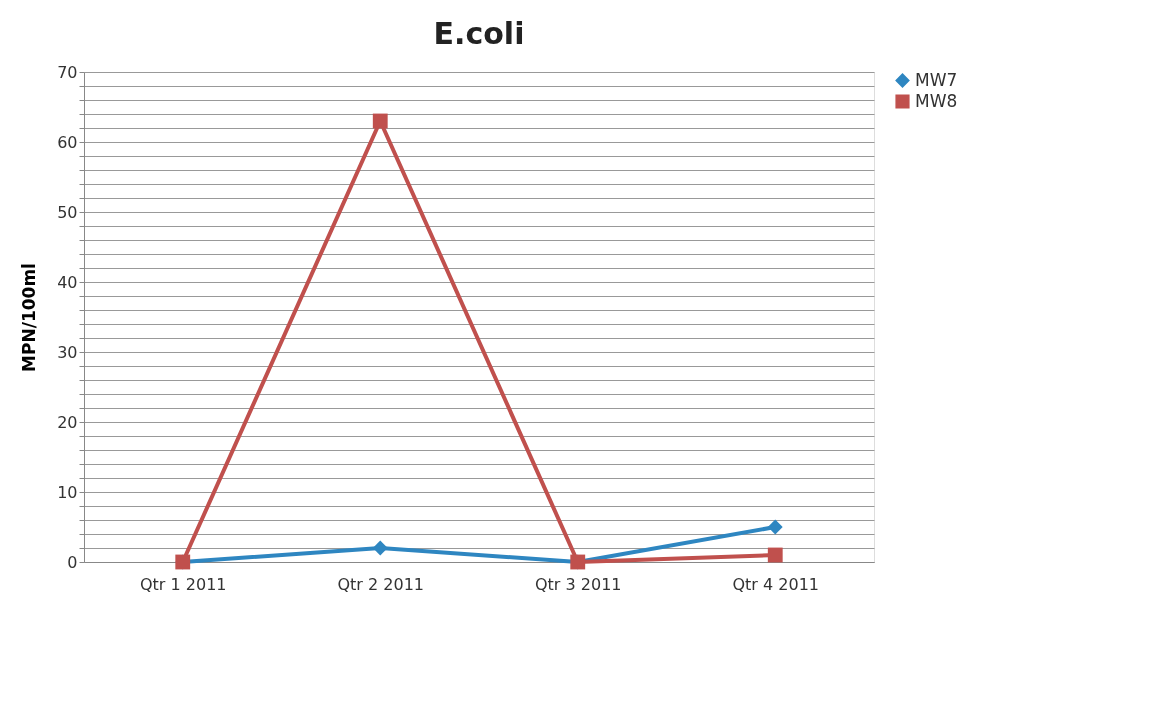 This screenshot has height=705, width=1160. What do you see at coordinates (776, 584) in the screenshot?
I see `x-tick-label: Qtr 4 2011` at bounding box center [776, 584].